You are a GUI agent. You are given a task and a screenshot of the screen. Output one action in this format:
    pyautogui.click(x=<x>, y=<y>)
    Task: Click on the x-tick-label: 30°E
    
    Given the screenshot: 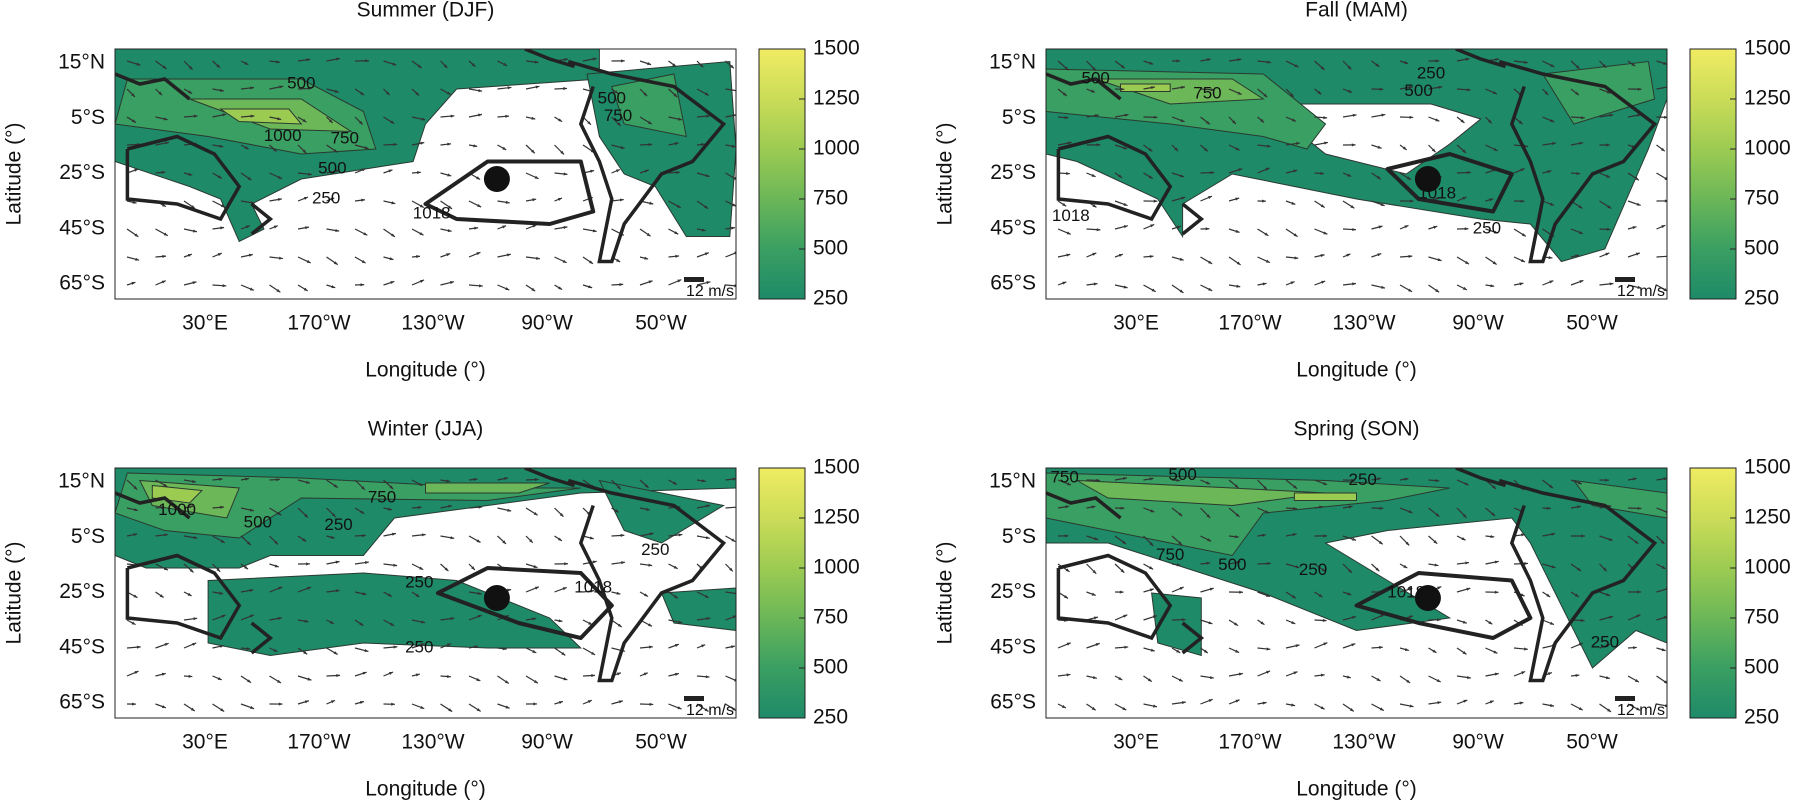 What is the action you would take?
    pyautogui.click(x=205, y=323)
    